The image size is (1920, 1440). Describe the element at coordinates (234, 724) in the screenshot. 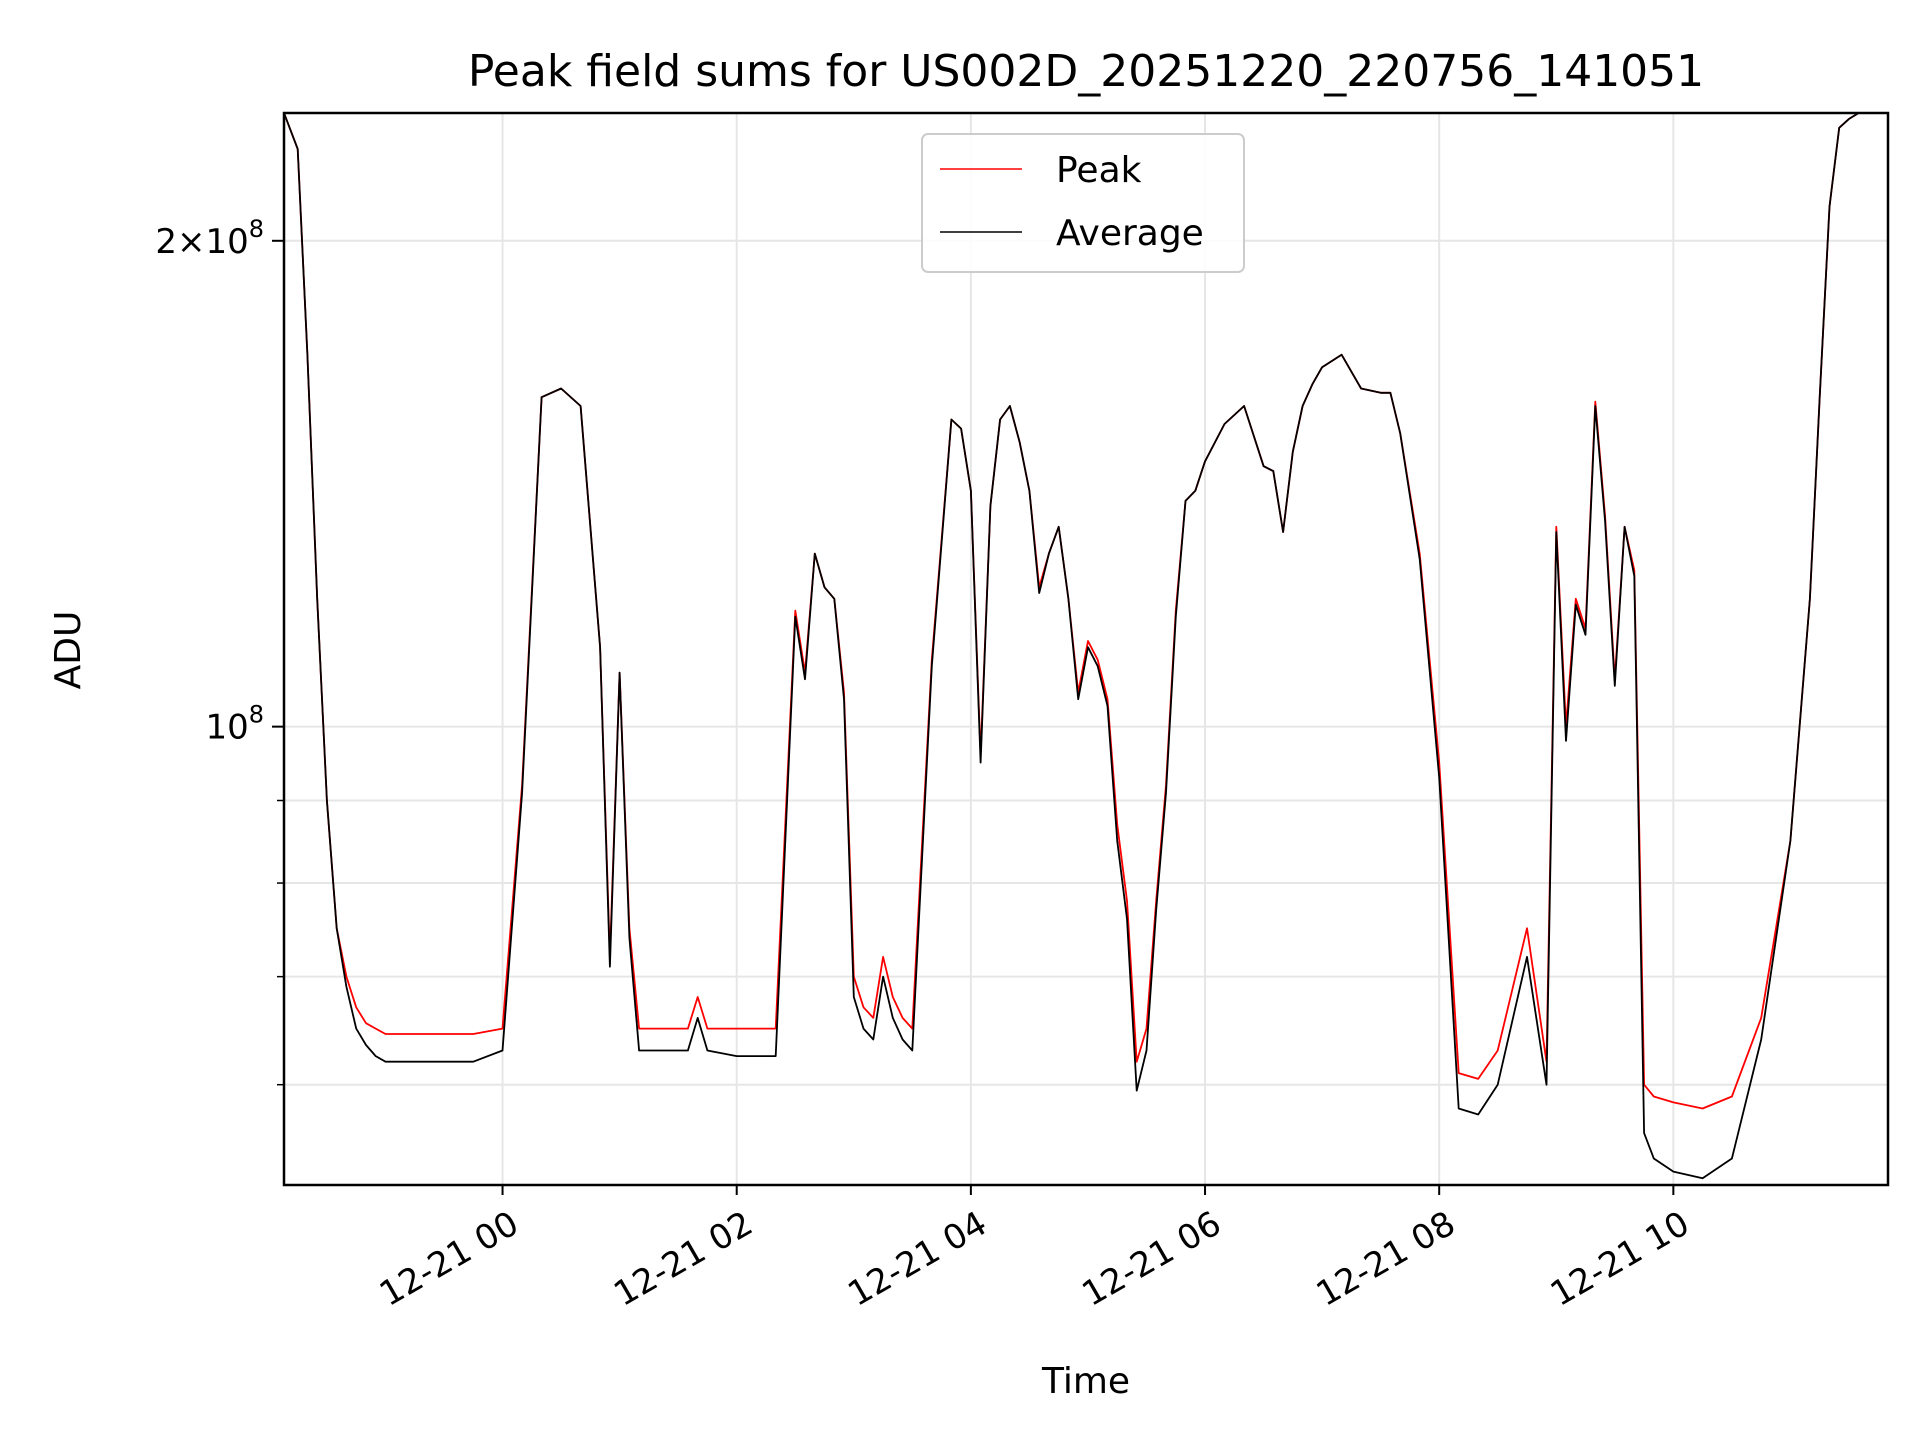

I see `y-tick-label: 108` at that location.